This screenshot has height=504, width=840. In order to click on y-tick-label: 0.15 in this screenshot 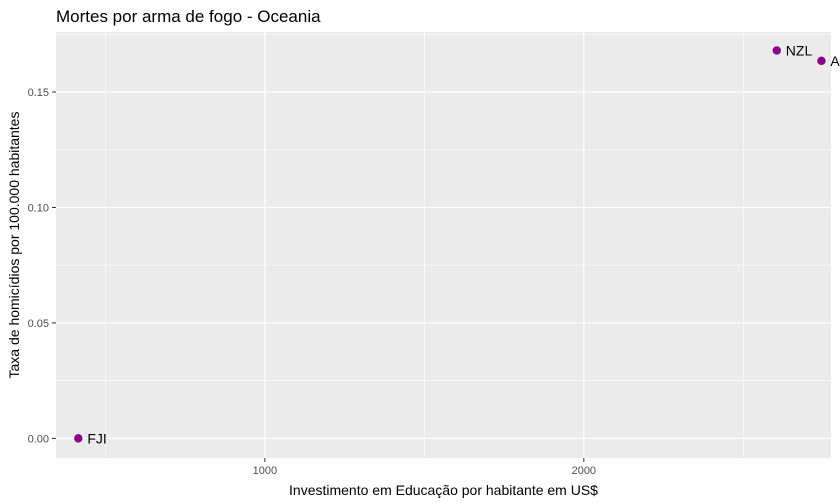, I will do `click(38, 93)`.